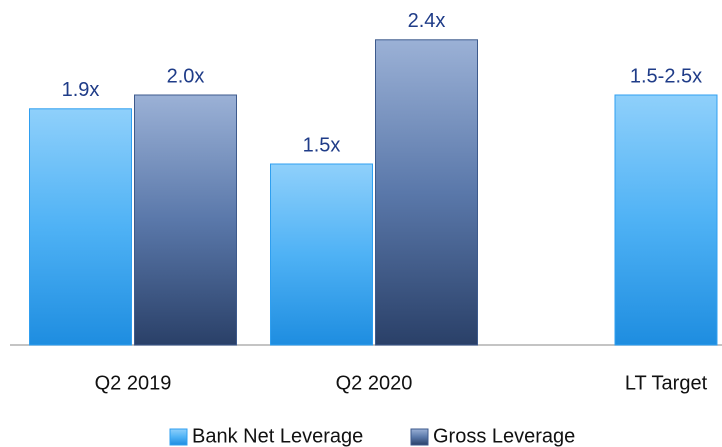 This screenshot has height=447, width=722. Describe the element at coordinates (666, 383) in the screenshot. I see `x-tick-label: LT Target` at that location.